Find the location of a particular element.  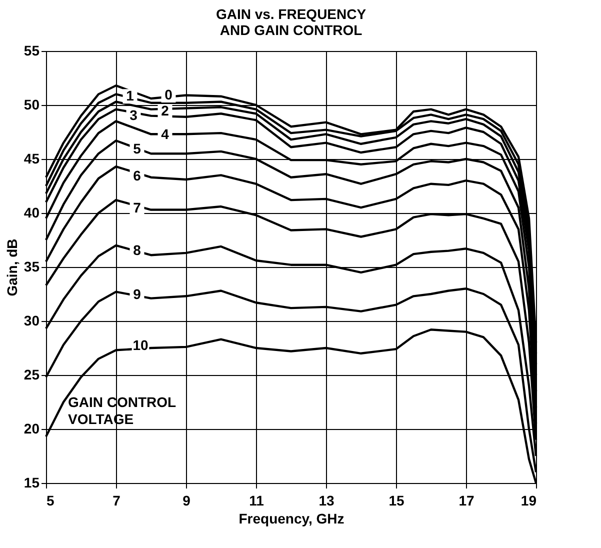

annotation: 3 is located at coordinates (134, 114).